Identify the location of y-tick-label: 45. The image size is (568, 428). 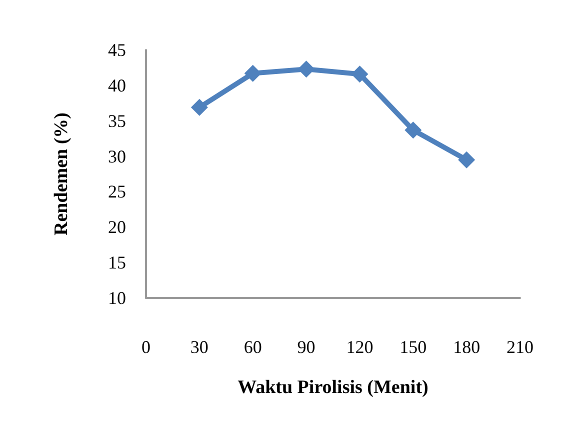
(117, 50).